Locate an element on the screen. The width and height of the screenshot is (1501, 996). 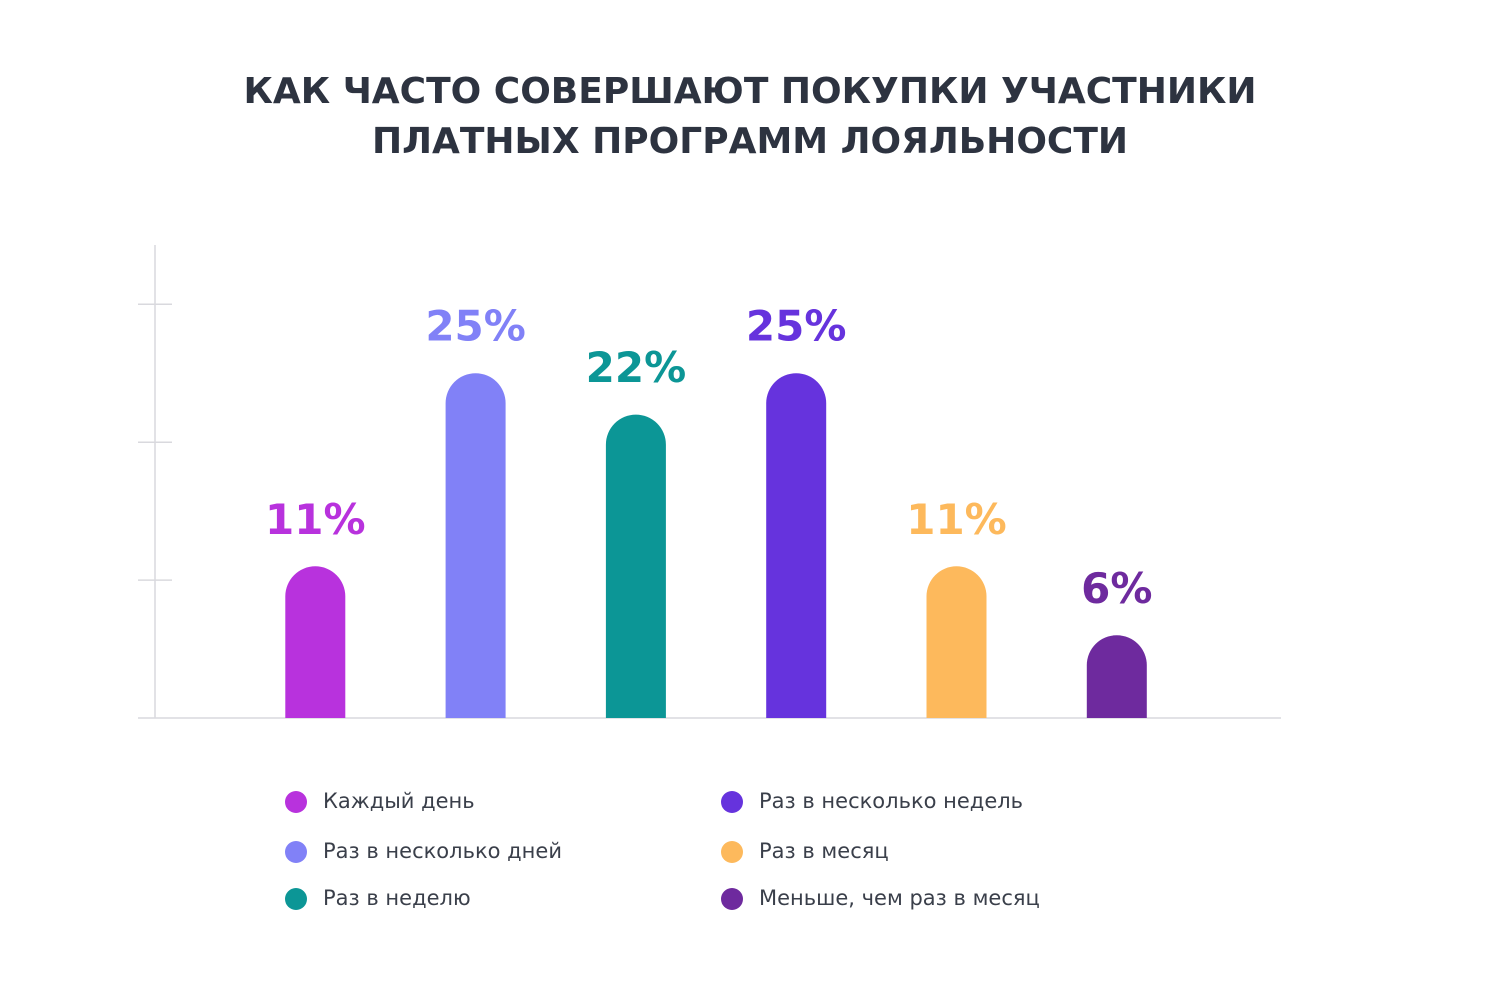
legend-label: Каждый день is located at coordinates (399, 801).